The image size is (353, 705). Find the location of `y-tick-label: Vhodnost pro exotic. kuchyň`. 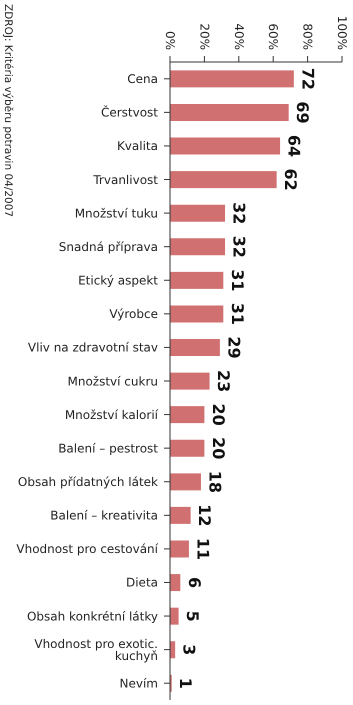

y-tick-label: Vhodnost pro exotic. kuchyň is located at coordinates (96, 649).